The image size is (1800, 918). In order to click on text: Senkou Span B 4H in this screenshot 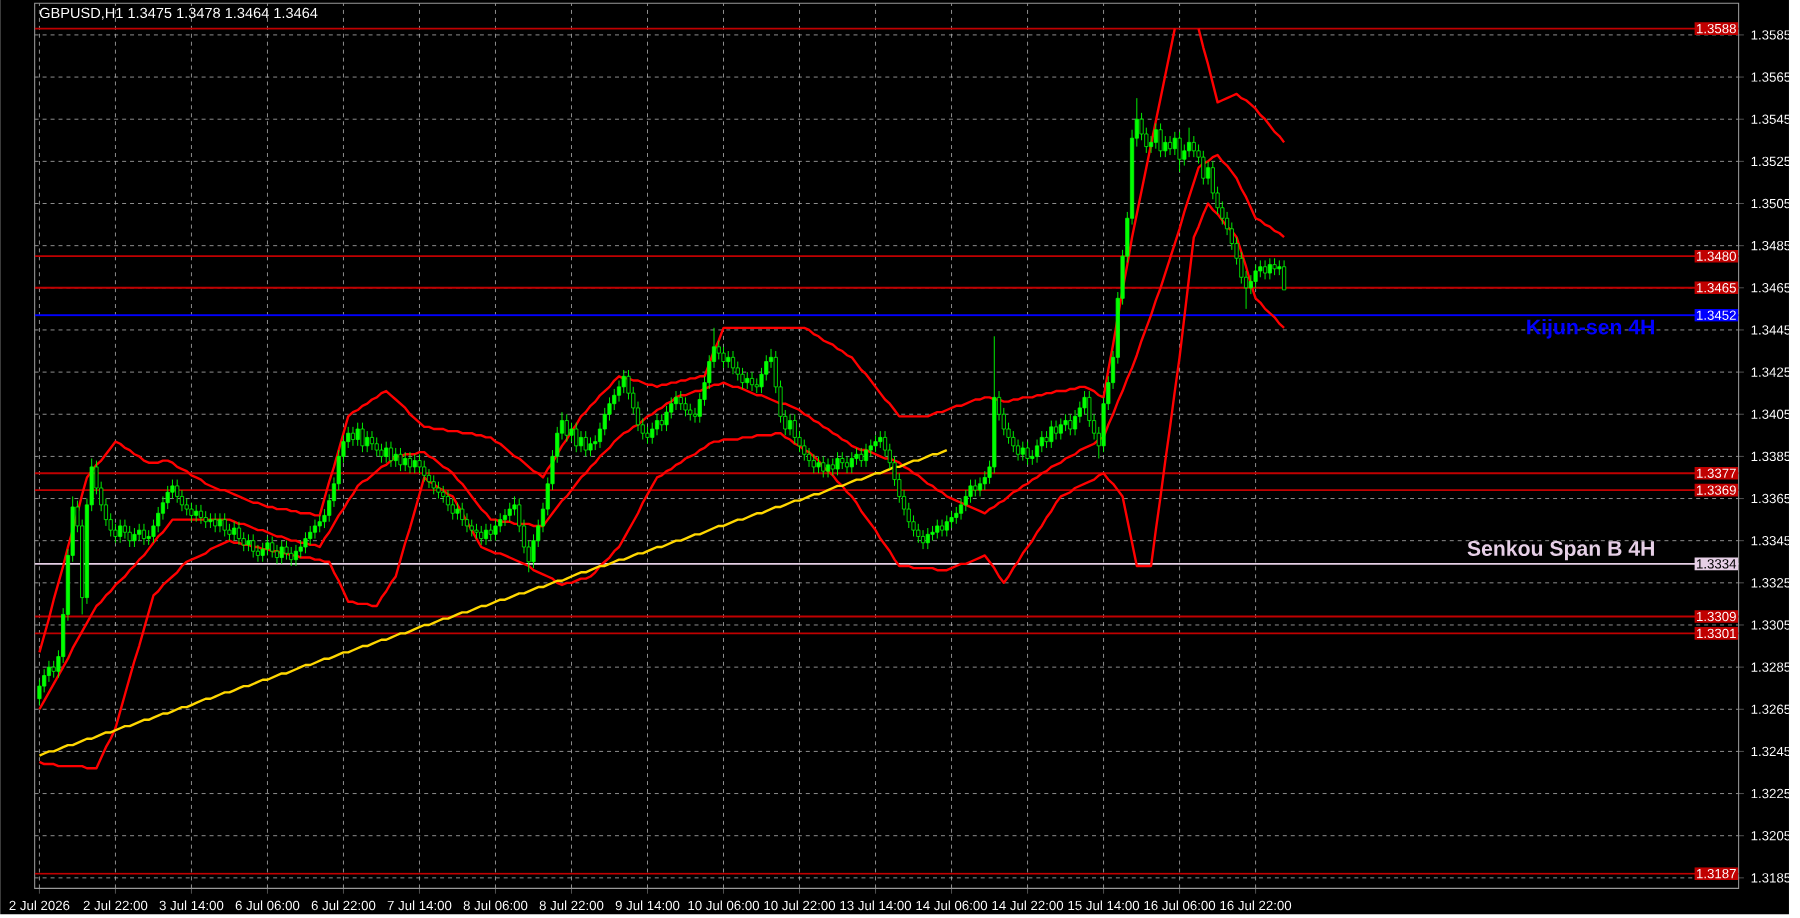, I will do `click(1560, 549)`.